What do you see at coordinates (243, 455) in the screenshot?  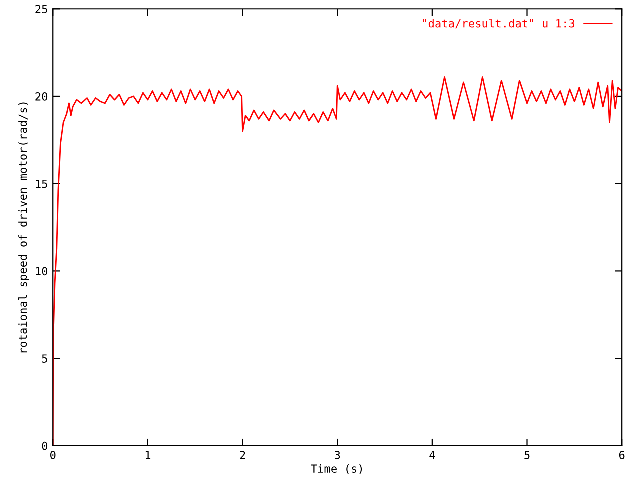 I see `x-tick-label: 2` at bounding box center [243, 455].